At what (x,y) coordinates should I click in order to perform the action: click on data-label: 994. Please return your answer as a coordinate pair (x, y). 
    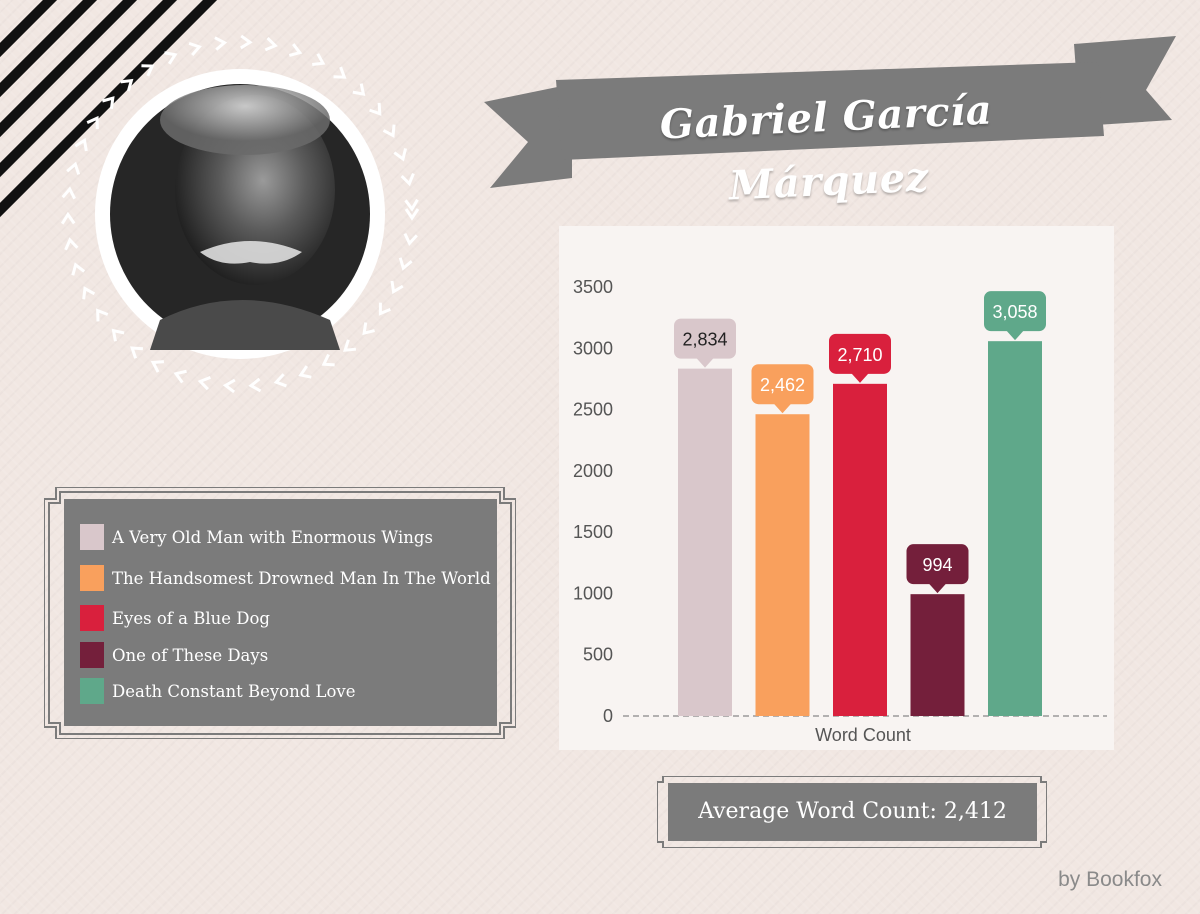
    Looking at the image, I should click on (937, 565).